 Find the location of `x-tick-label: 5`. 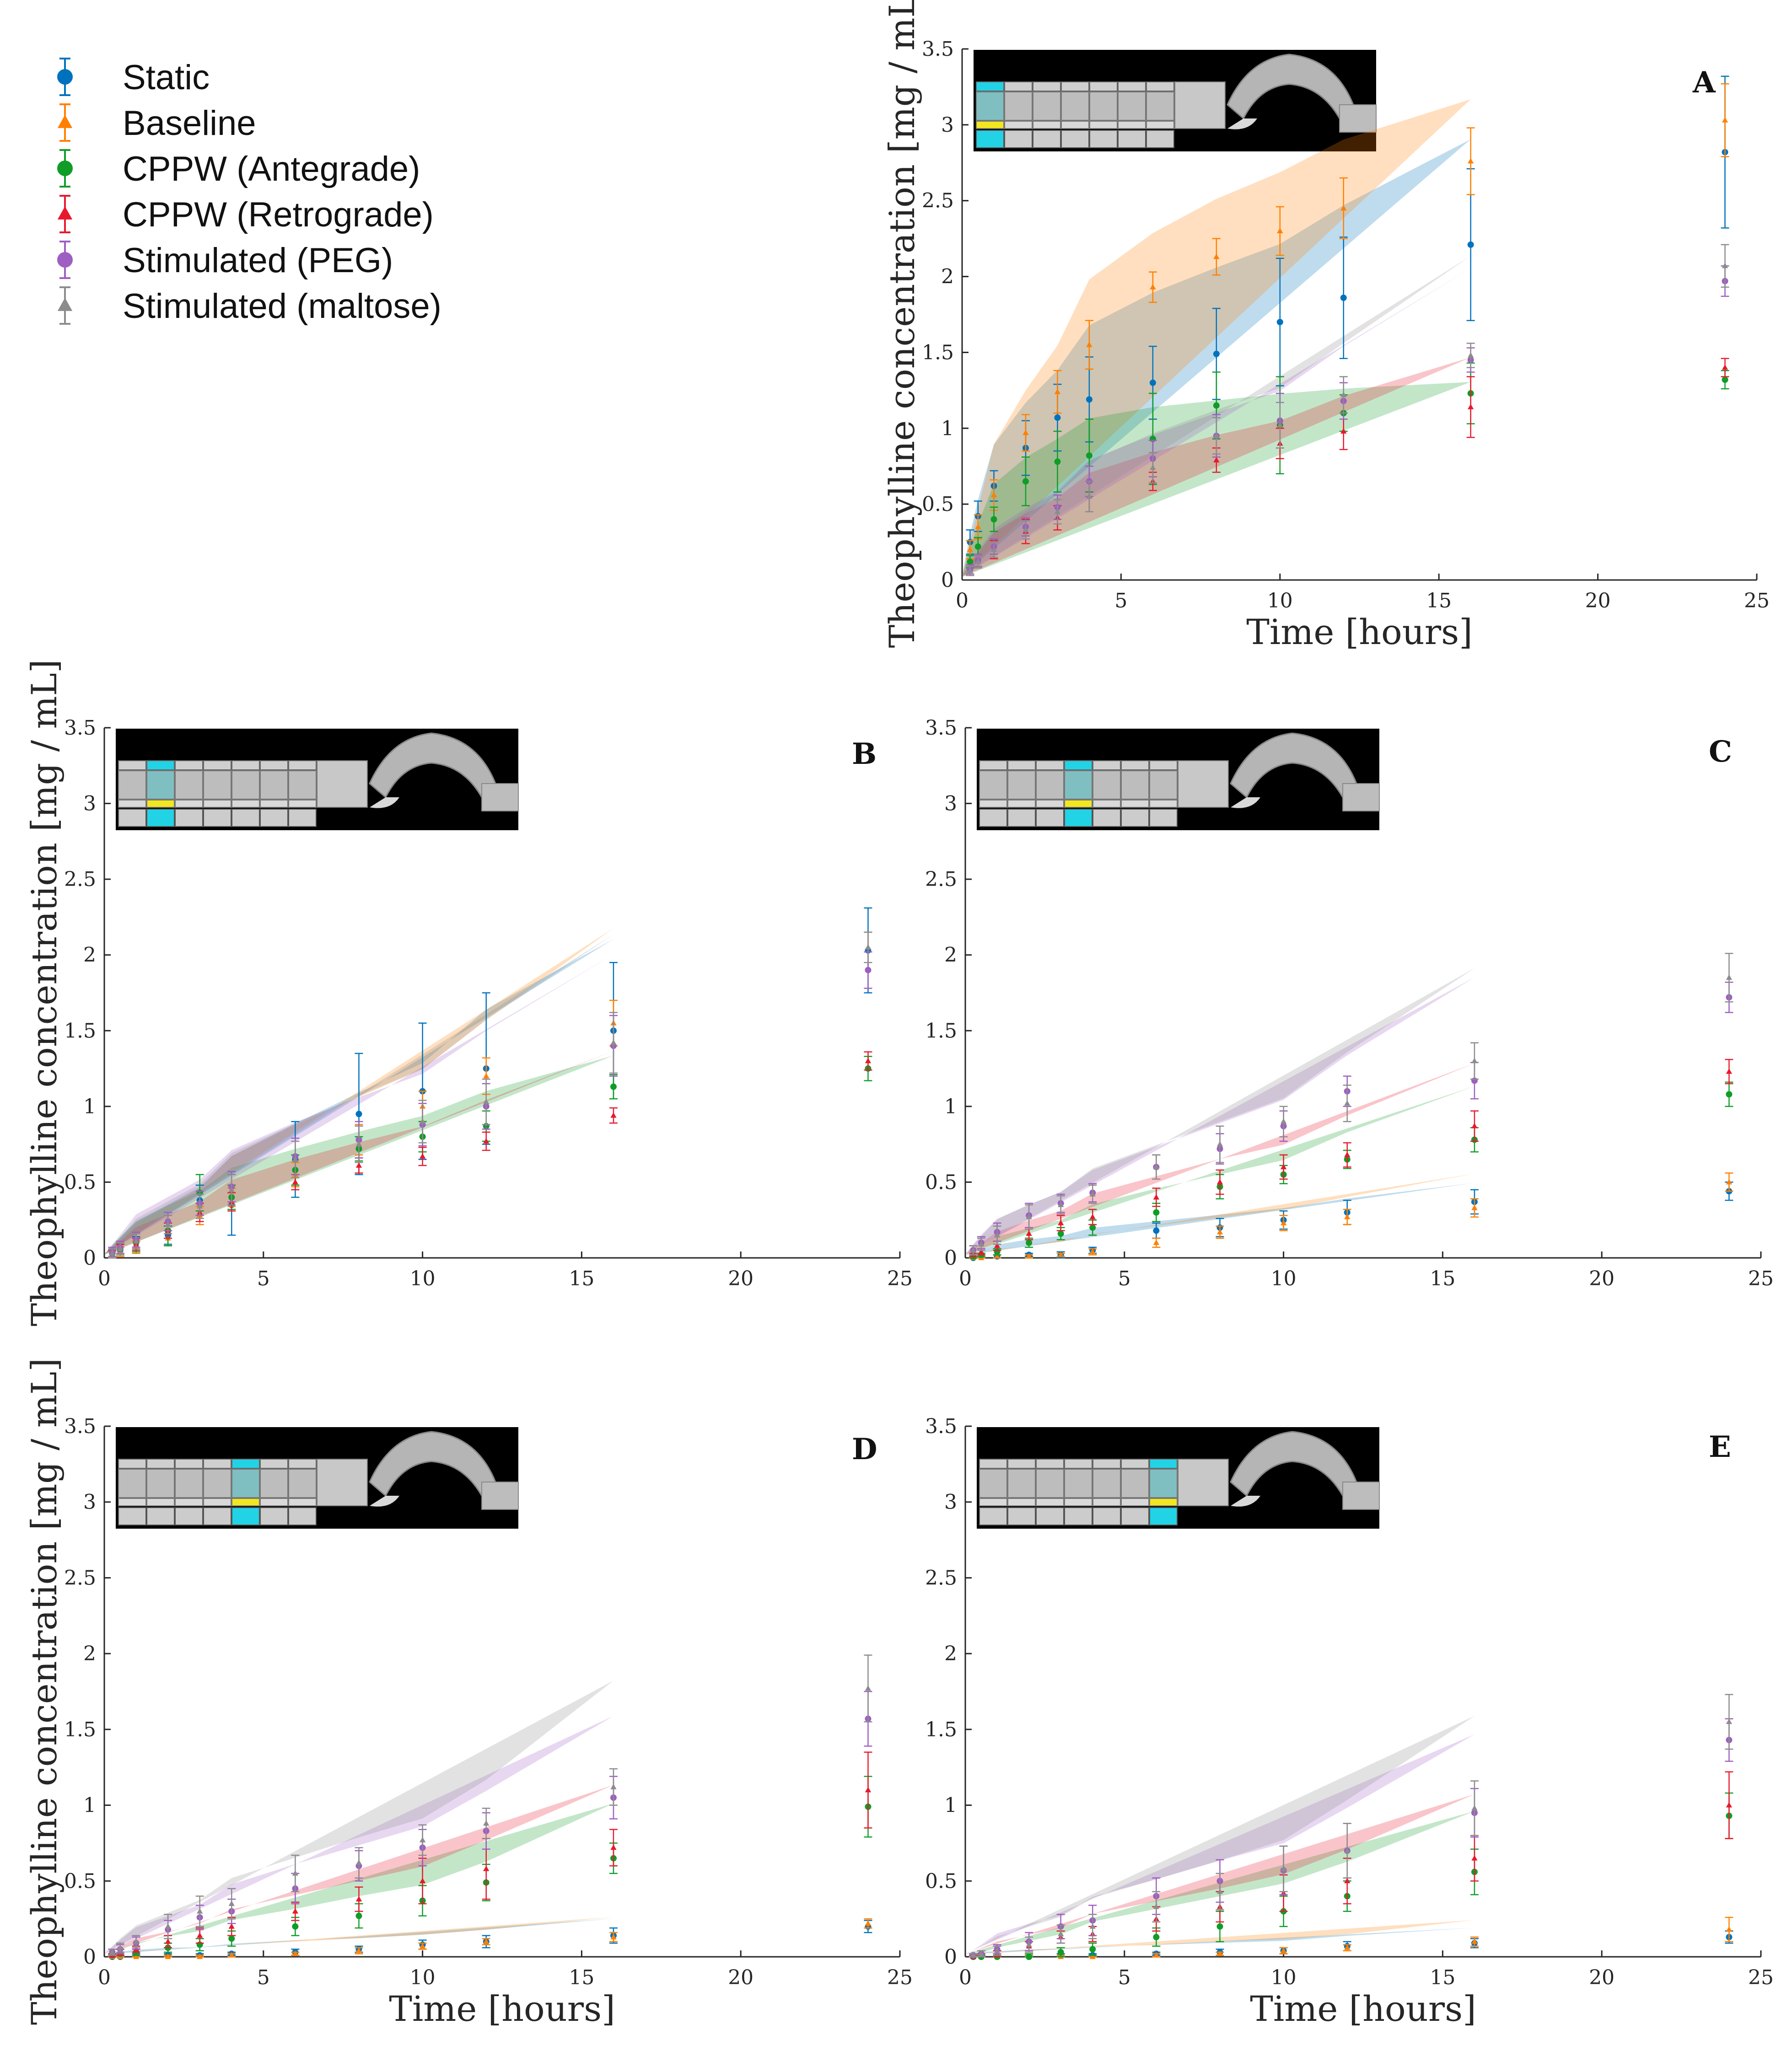

x-tick-label: 5 is located at coordinates (1124, 1977).